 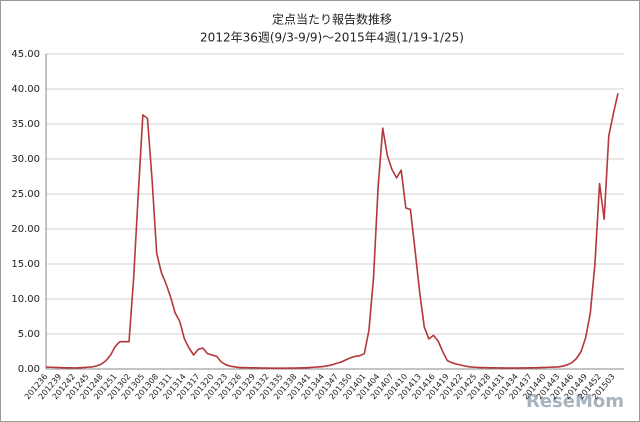 I want to click on y-tick-label: 0.00, so click(x=29, y=369).